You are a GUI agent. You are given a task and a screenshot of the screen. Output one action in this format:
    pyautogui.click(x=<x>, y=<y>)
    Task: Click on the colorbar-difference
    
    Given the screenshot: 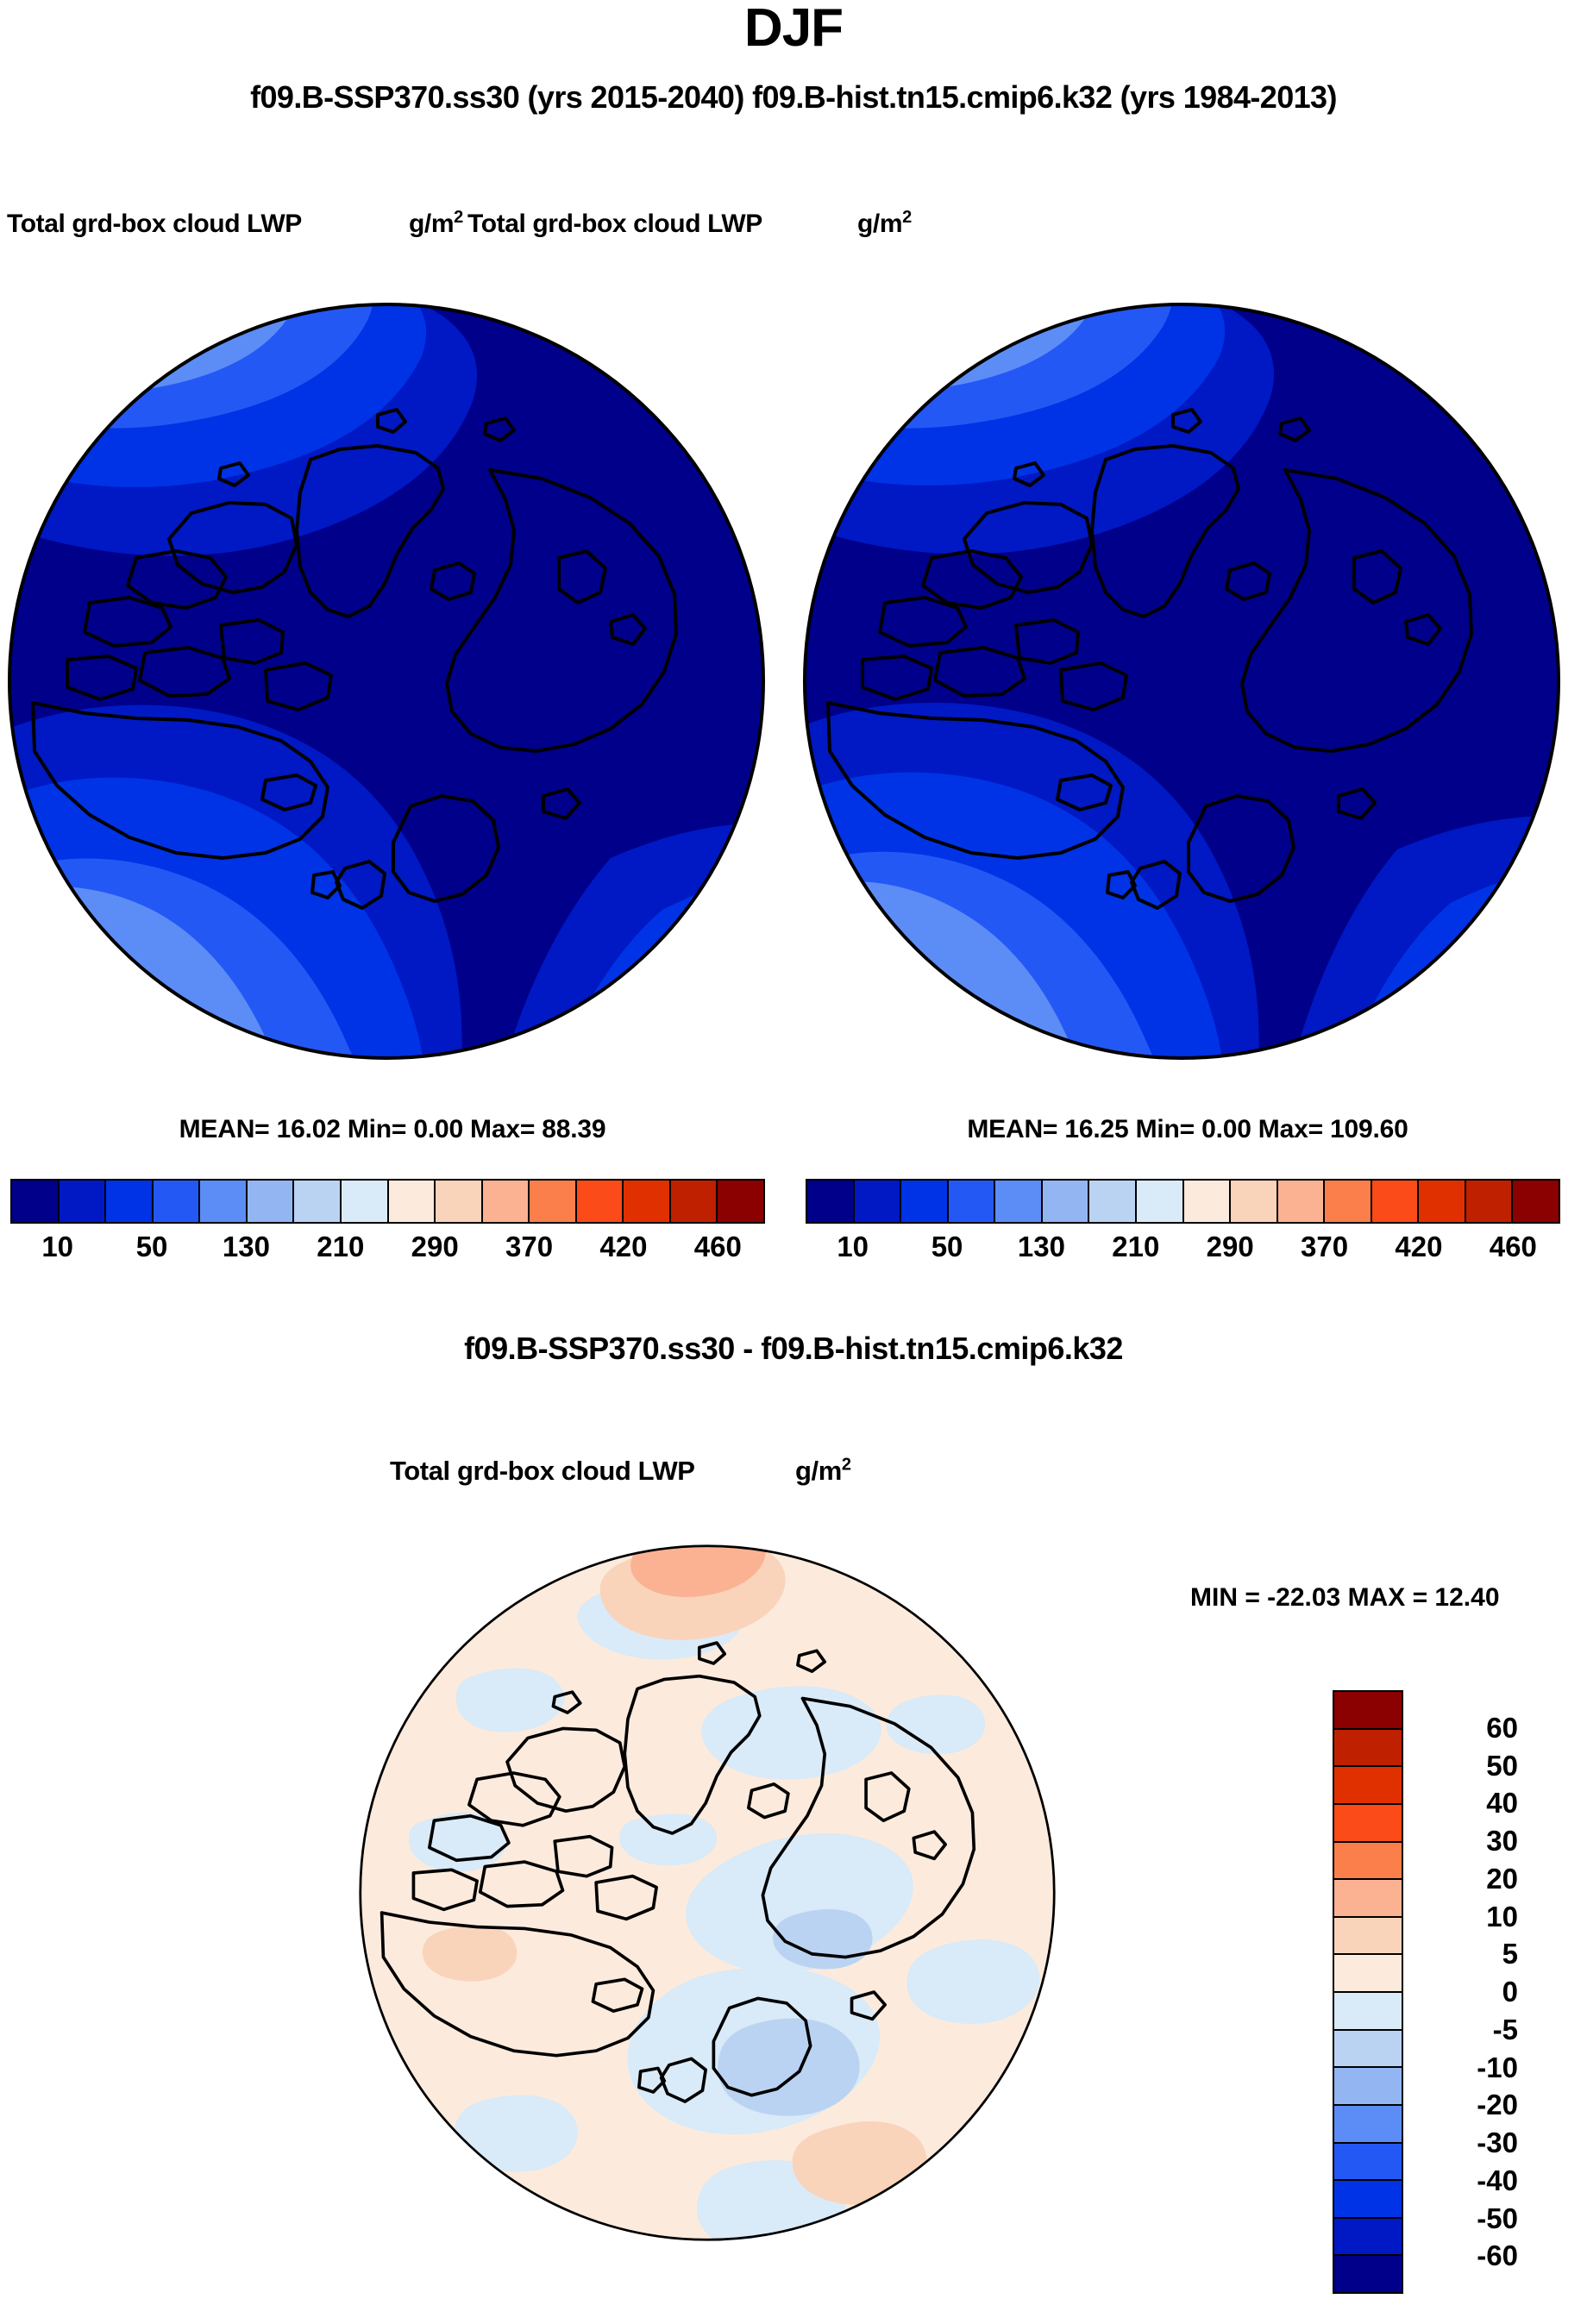 What is the action you would take?
    pyautogui.click(x=1368, y=1992)
    